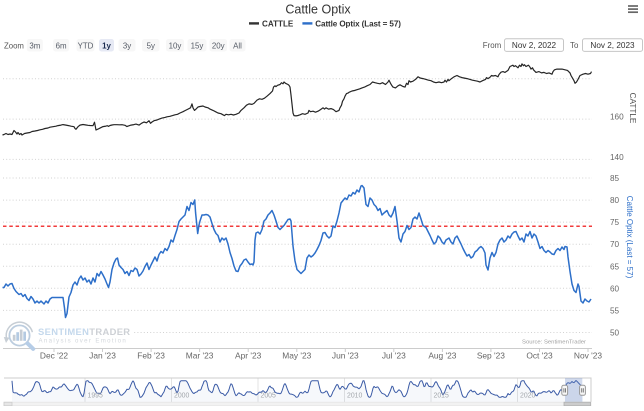  What do you see at coordinates (95, 395) in the screenshot?
I see `svg-text: 1995` at bounding box center [95, 395].